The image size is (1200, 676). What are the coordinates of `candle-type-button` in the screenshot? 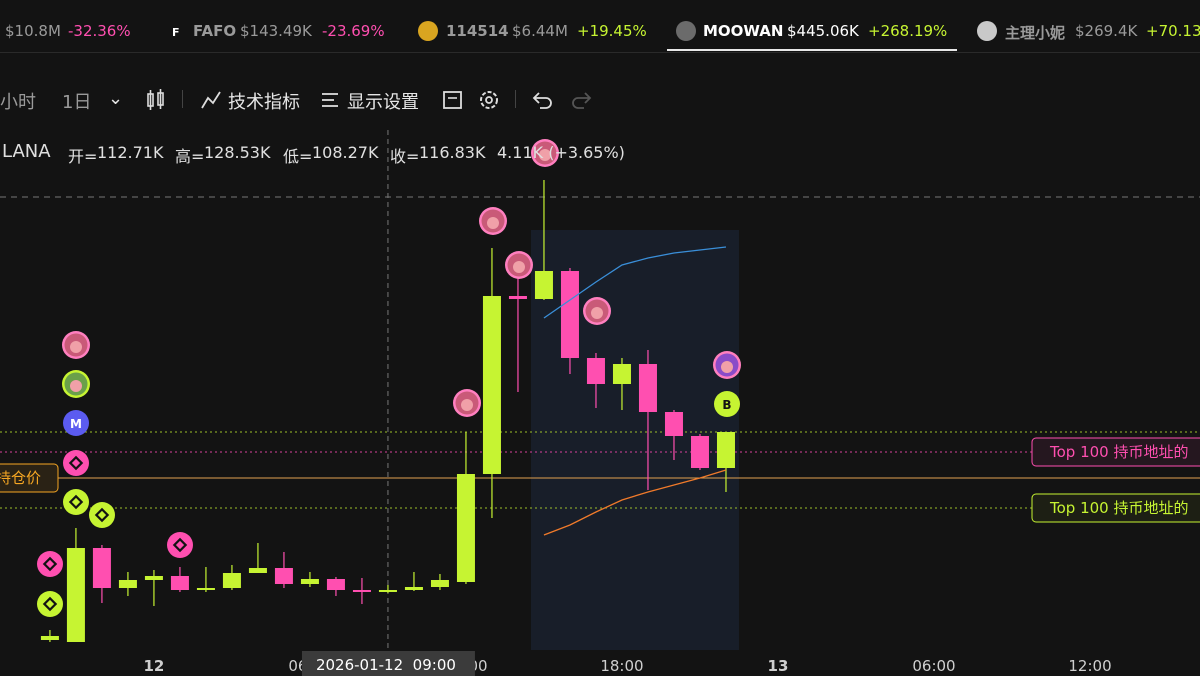 It's located at (156, 100).